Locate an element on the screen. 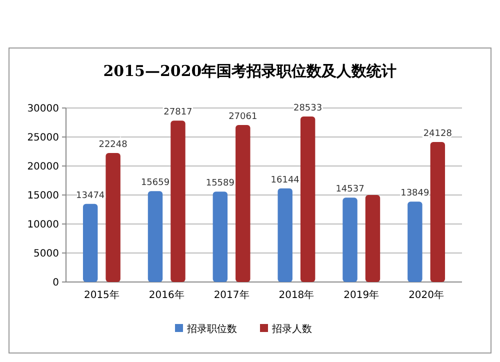 The width and height of the screenshot is (500, 362). data-label: 13849 is located at coordinates (415, 193).